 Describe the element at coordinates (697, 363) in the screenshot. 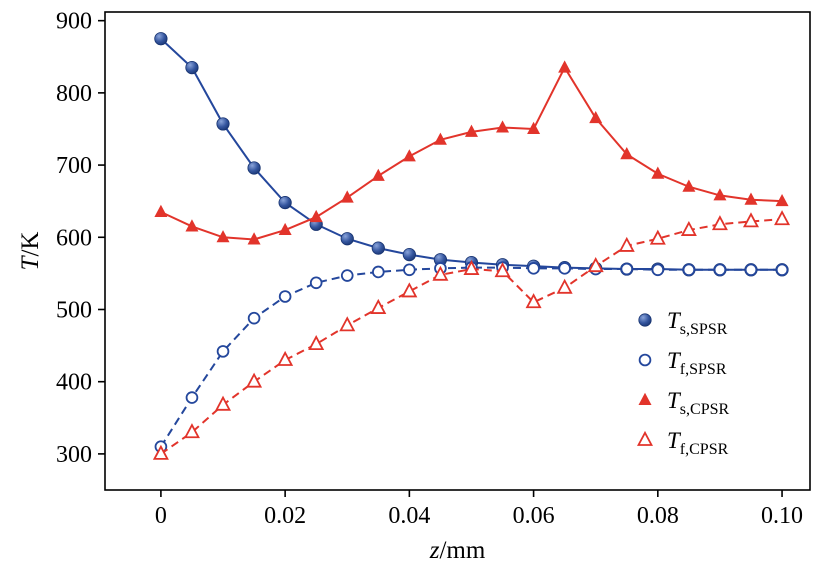

I see `legend-label: Tf,SPSR` at that location.